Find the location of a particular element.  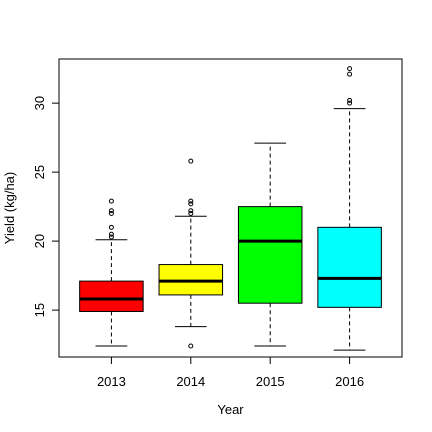

box-2013 is located at coordinates (111, 272).